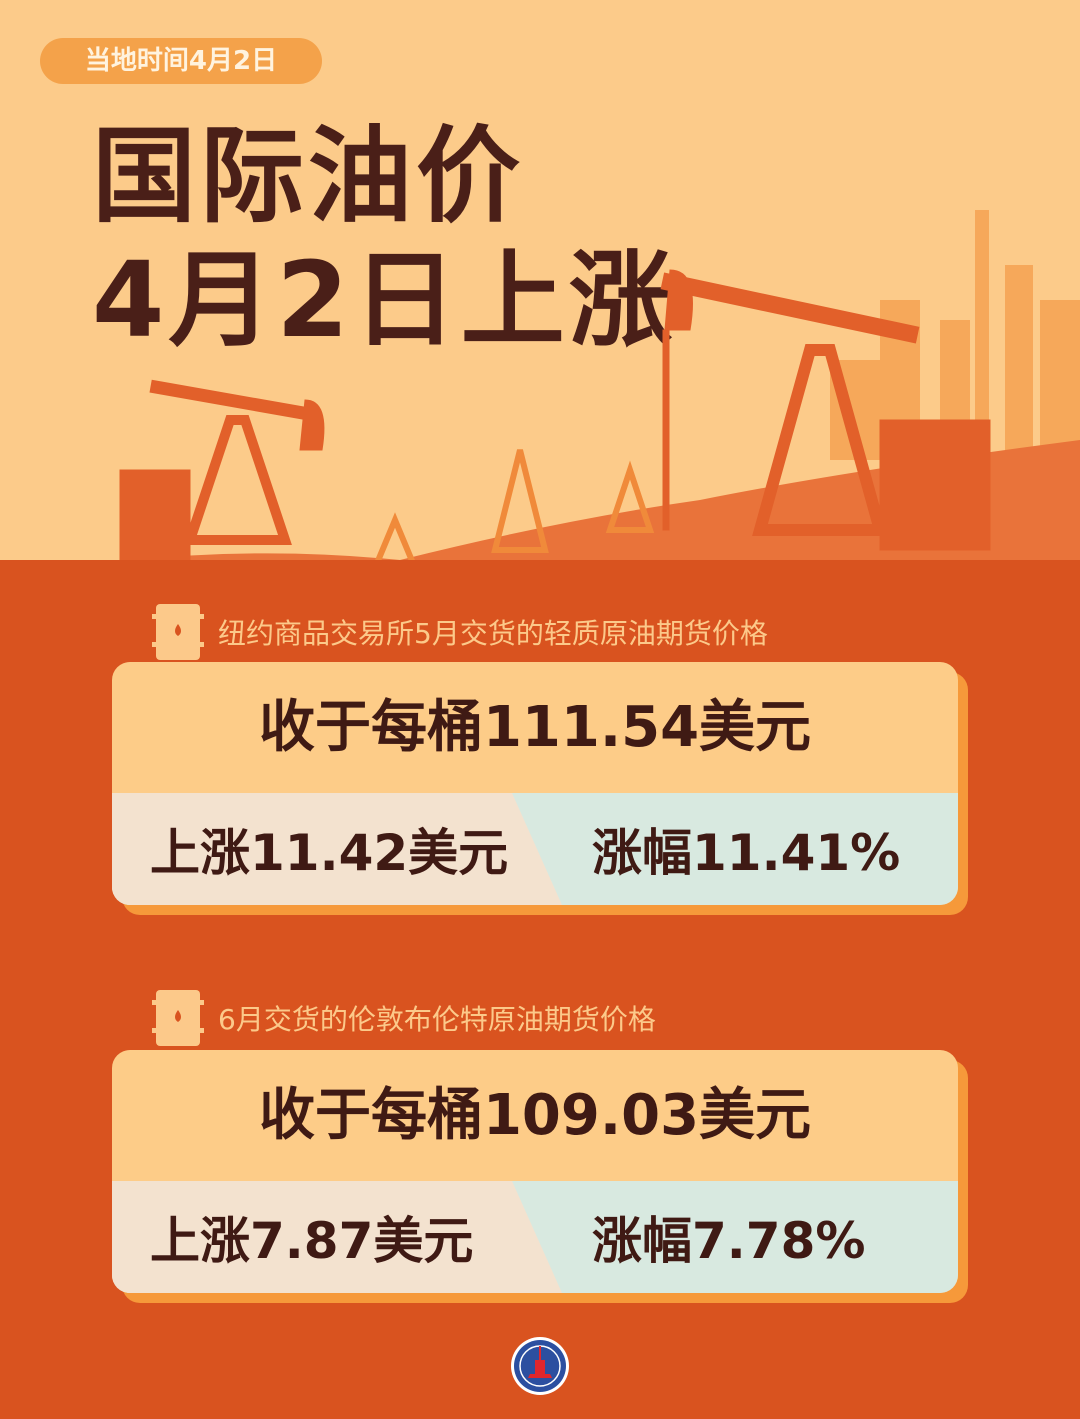 The height and width of the screenshot is (1419, 1080). Describe the element at coordinates (535, 1115) in the screenshot. I see `close-price: 收于每桶109.03美元` at that location.